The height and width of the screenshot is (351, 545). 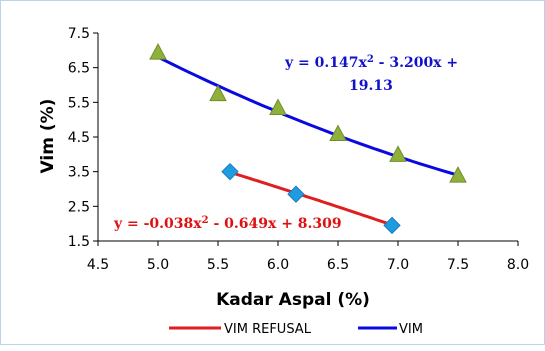 What do you see at coordinates (79, 173) in the screenshot?
I see `y-tick-label: 3.5` at bounding box center [79, 173].